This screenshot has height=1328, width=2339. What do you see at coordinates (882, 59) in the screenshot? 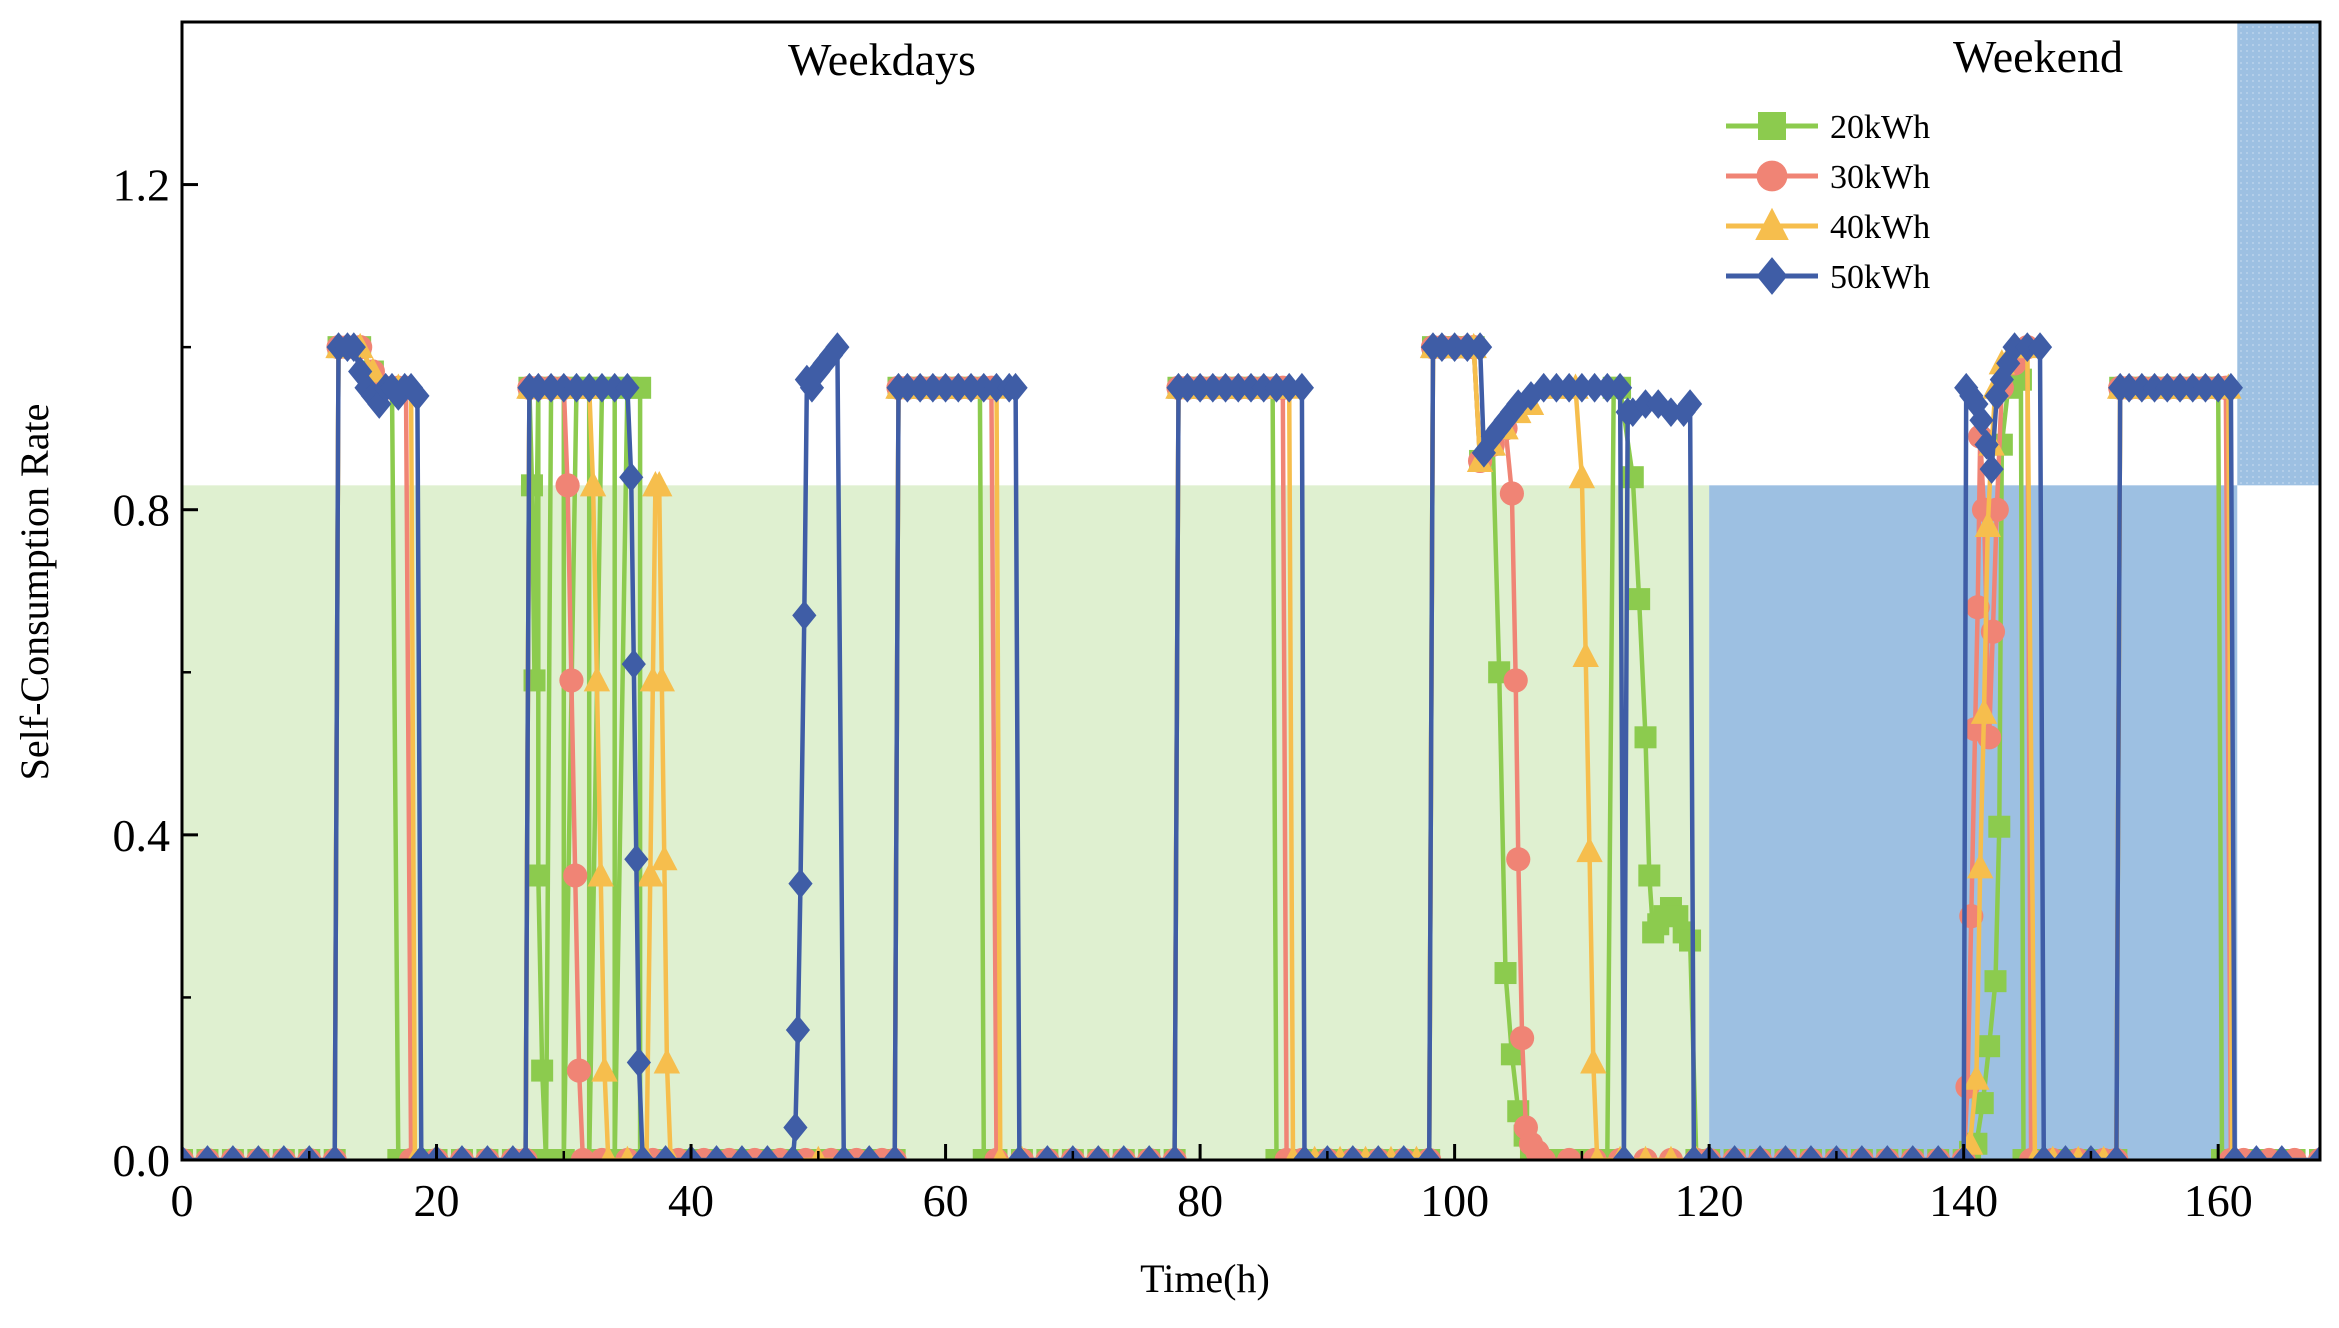
I see `weekdays-label: Weekdays` at bounding box center [882, 59].